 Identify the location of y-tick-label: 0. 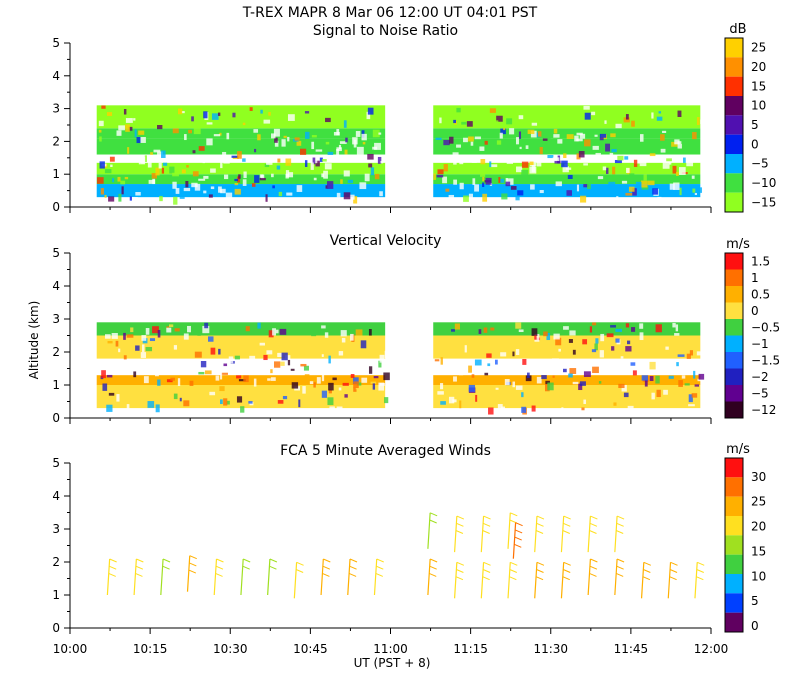
(56, 418).